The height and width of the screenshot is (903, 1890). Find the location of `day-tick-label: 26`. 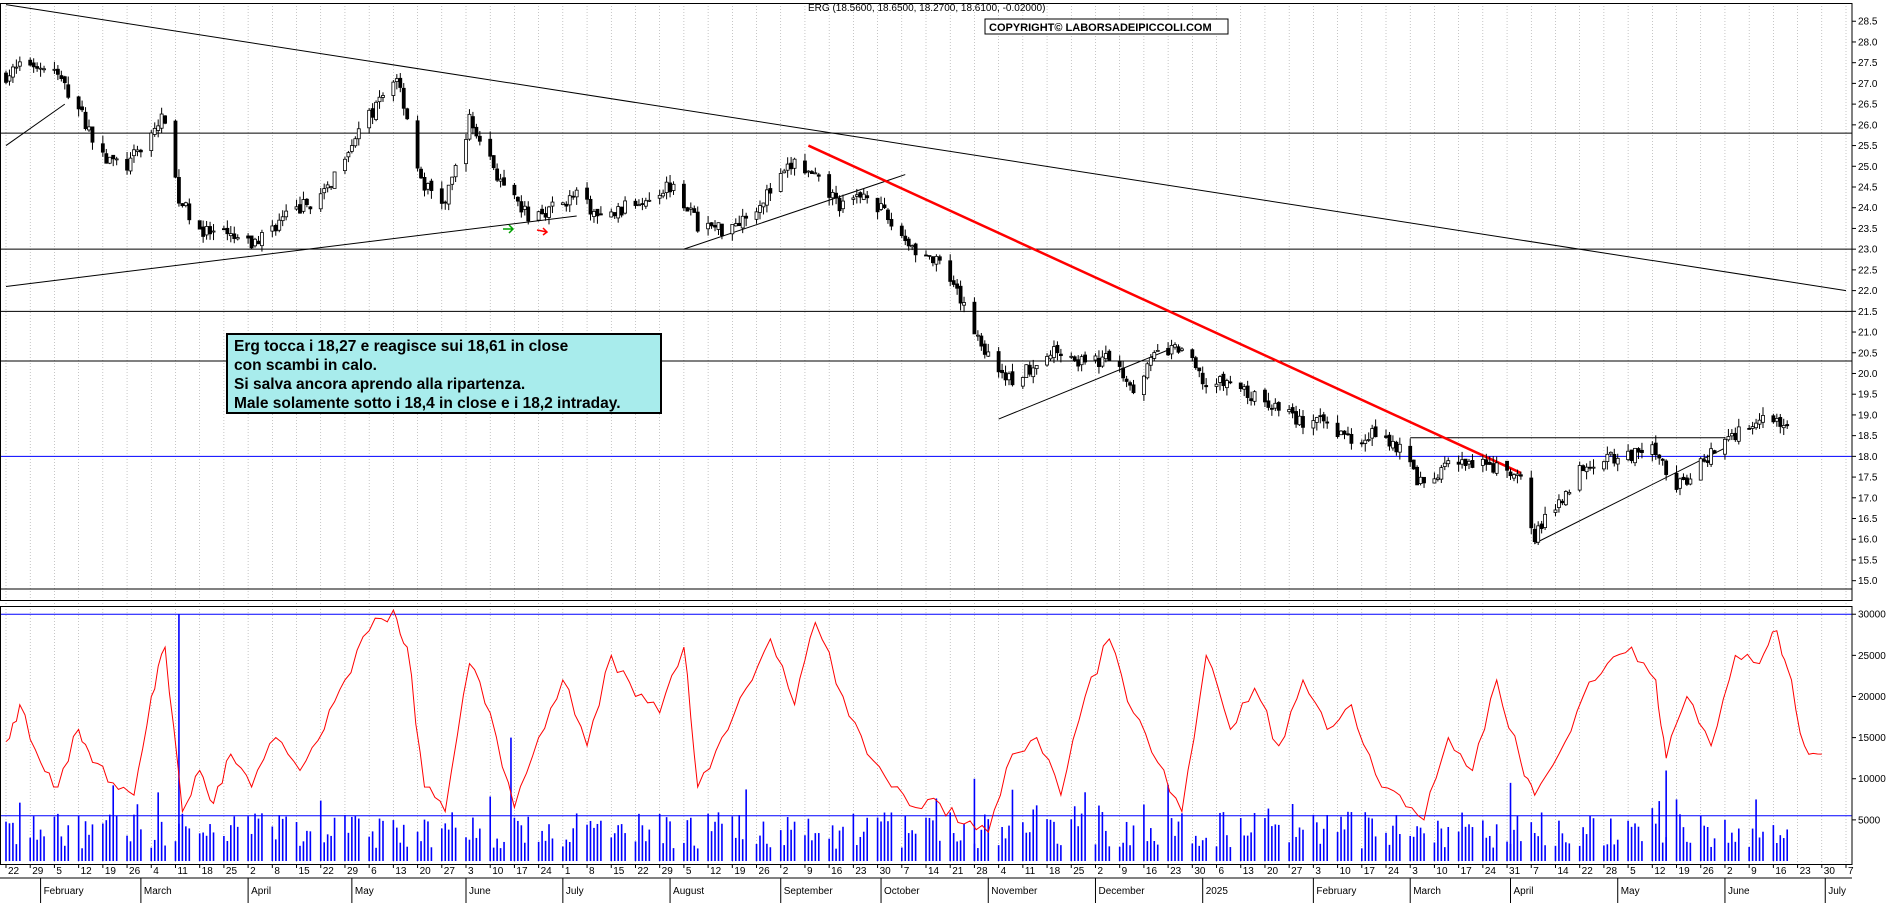

day-tick-label: 26 is located at coordinates (765, 871).